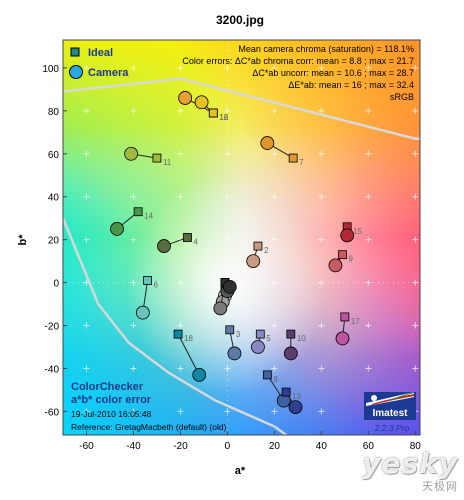 Image resolution: width=464 pixels, height=500 pixels. Describe the element at coordinates (177, 243) in the screenshot. I see `patch-4: 4` at that location.